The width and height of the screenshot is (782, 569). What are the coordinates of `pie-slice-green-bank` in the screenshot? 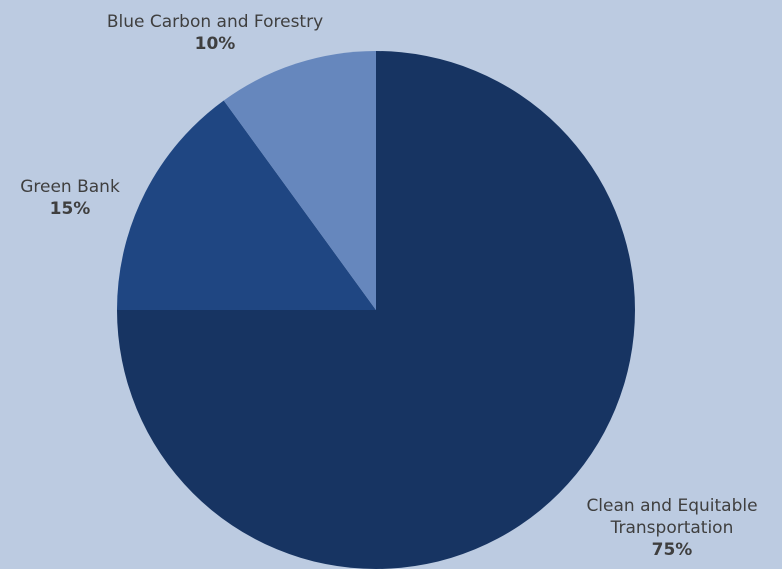 It's located at (246, 205).